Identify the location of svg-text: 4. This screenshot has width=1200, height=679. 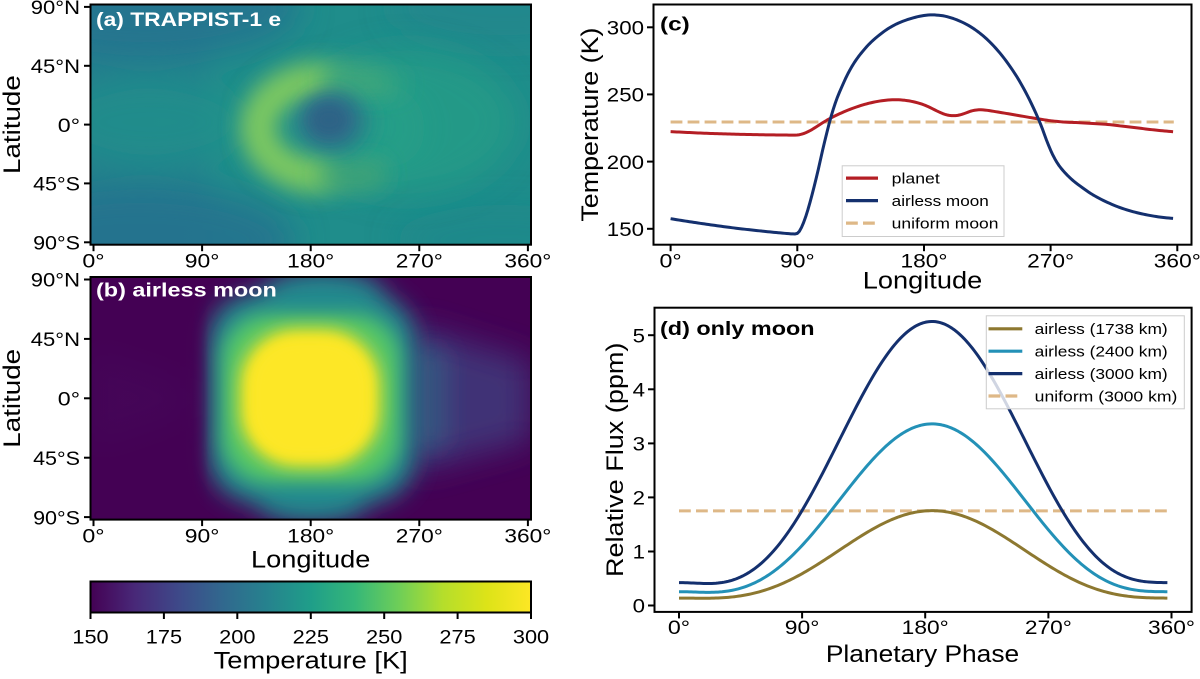
(639, 391).